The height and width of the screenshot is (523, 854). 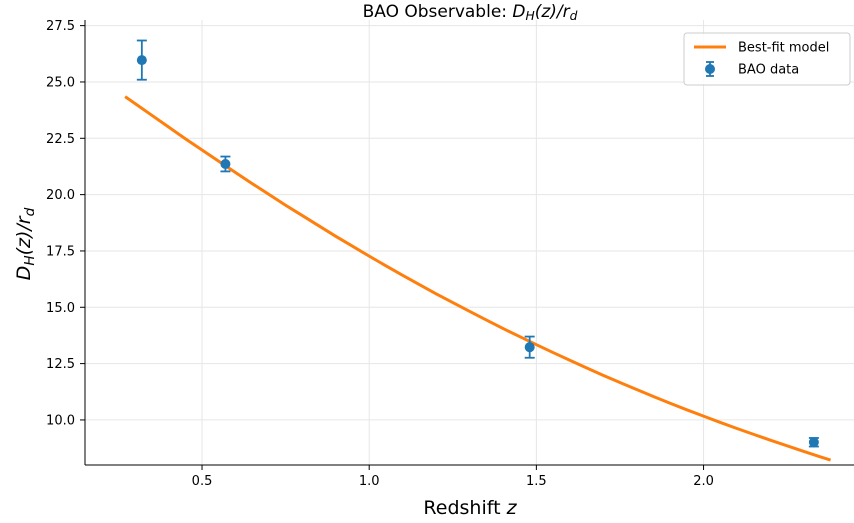 What do you see at coordinates (60, 139) in the screenshot?
I see `y-tick-label: 22.5` at bounding box center [60, 139].